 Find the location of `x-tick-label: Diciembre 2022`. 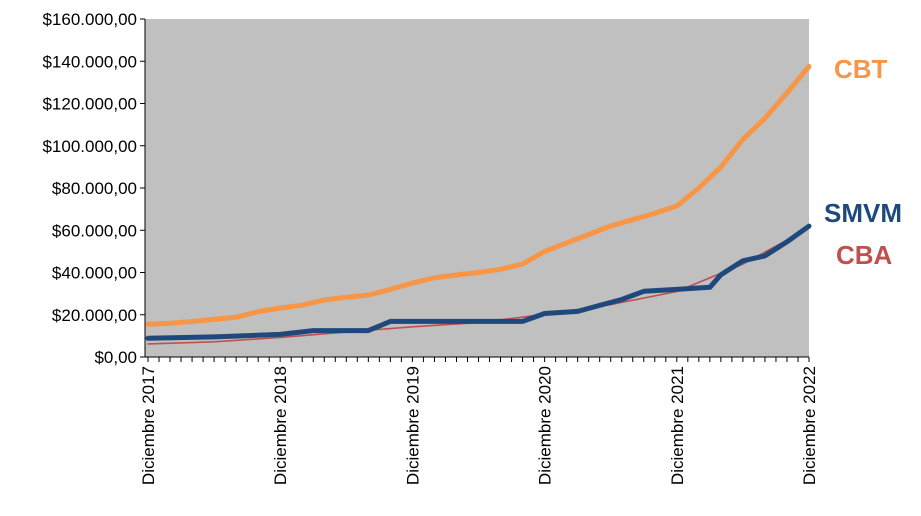

x-tick-label: Diciembre 2022 is located at coordinates (809, 425).